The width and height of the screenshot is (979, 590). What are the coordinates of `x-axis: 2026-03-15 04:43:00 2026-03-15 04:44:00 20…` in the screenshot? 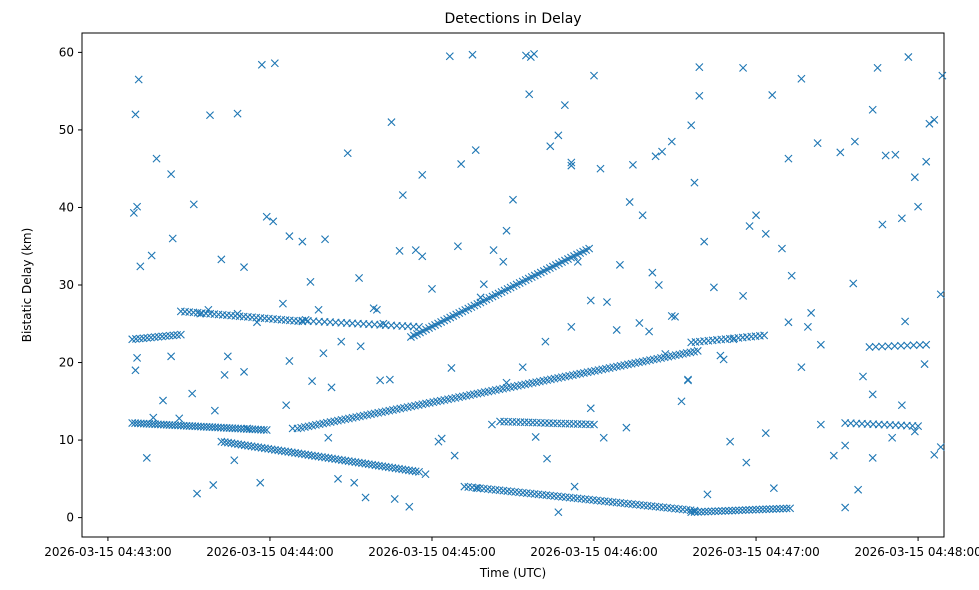 It's located at (511, 548).